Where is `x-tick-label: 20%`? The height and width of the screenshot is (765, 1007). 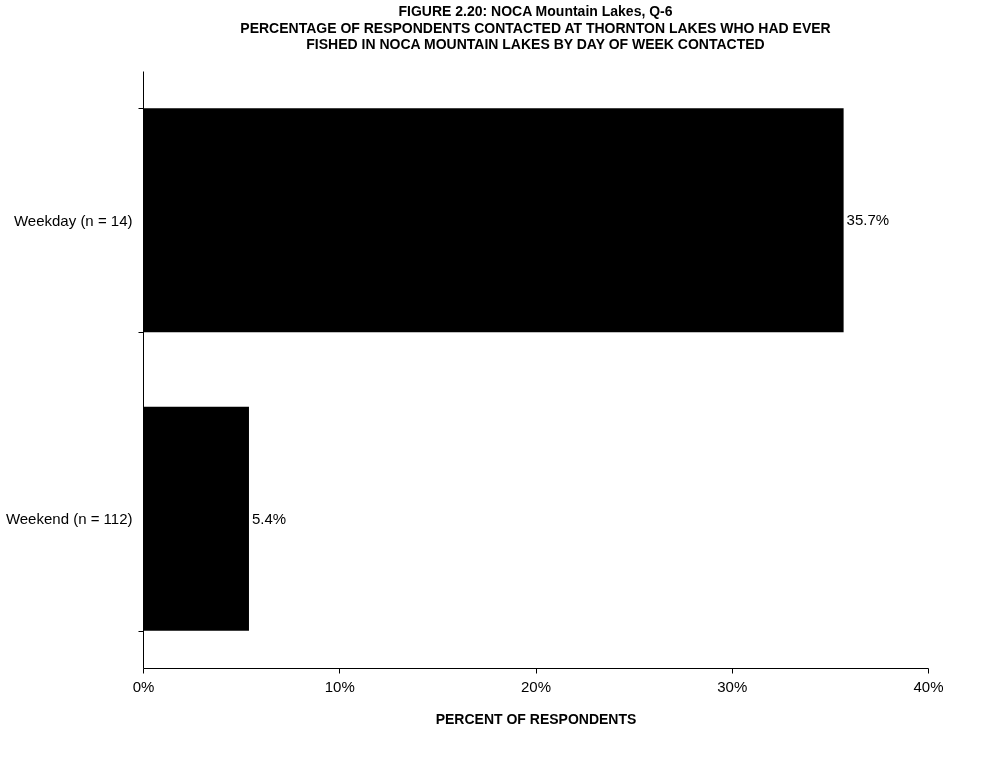 x-tick-label: 20% is located at coordinates (536, 686).